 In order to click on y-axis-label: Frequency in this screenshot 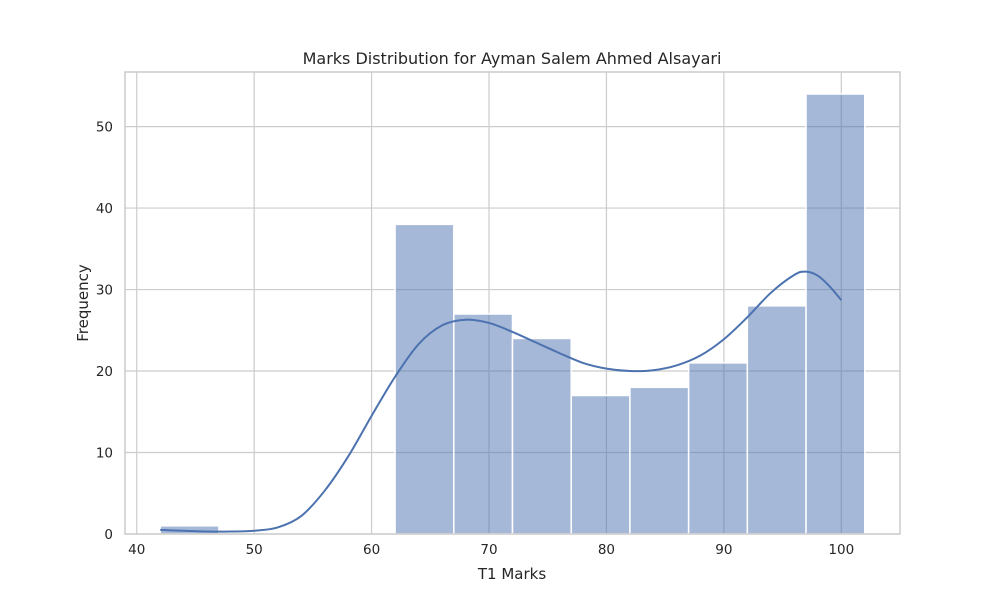, I will do `click(83, 303)`.